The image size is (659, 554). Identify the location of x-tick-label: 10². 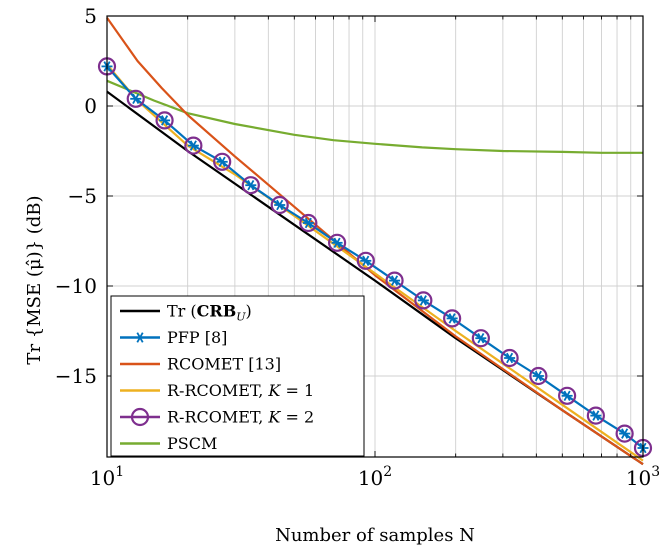
(375, 477).